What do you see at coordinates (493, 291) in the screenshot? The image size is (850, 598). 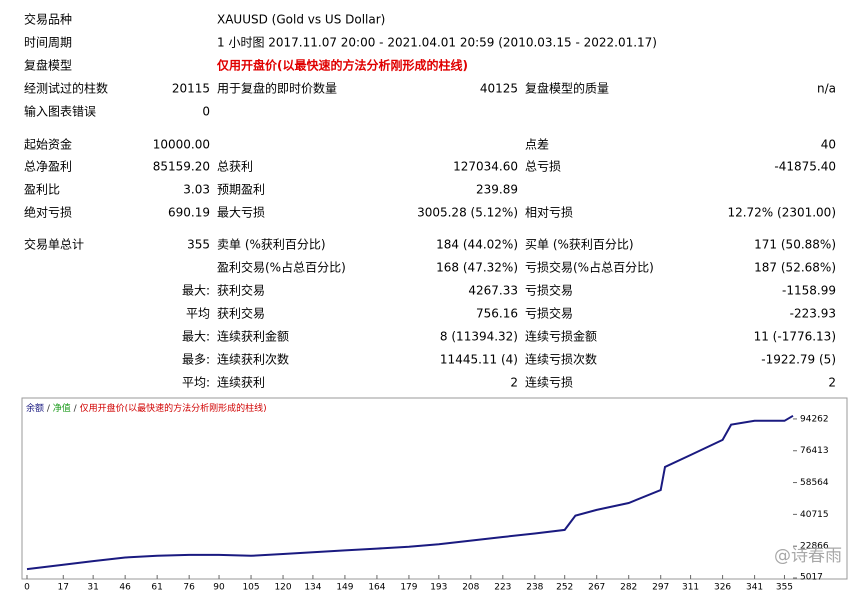 I see `value2: 4267.33` at bounding box center [493, 291].